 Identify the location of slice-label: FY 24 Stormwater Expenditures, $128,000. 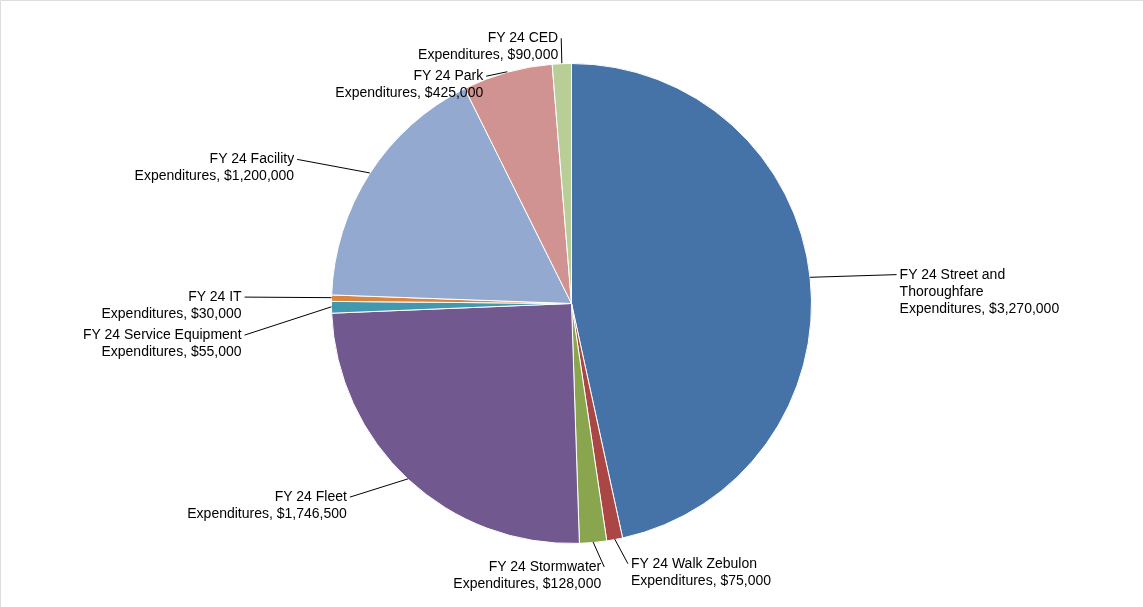
(527, 574).